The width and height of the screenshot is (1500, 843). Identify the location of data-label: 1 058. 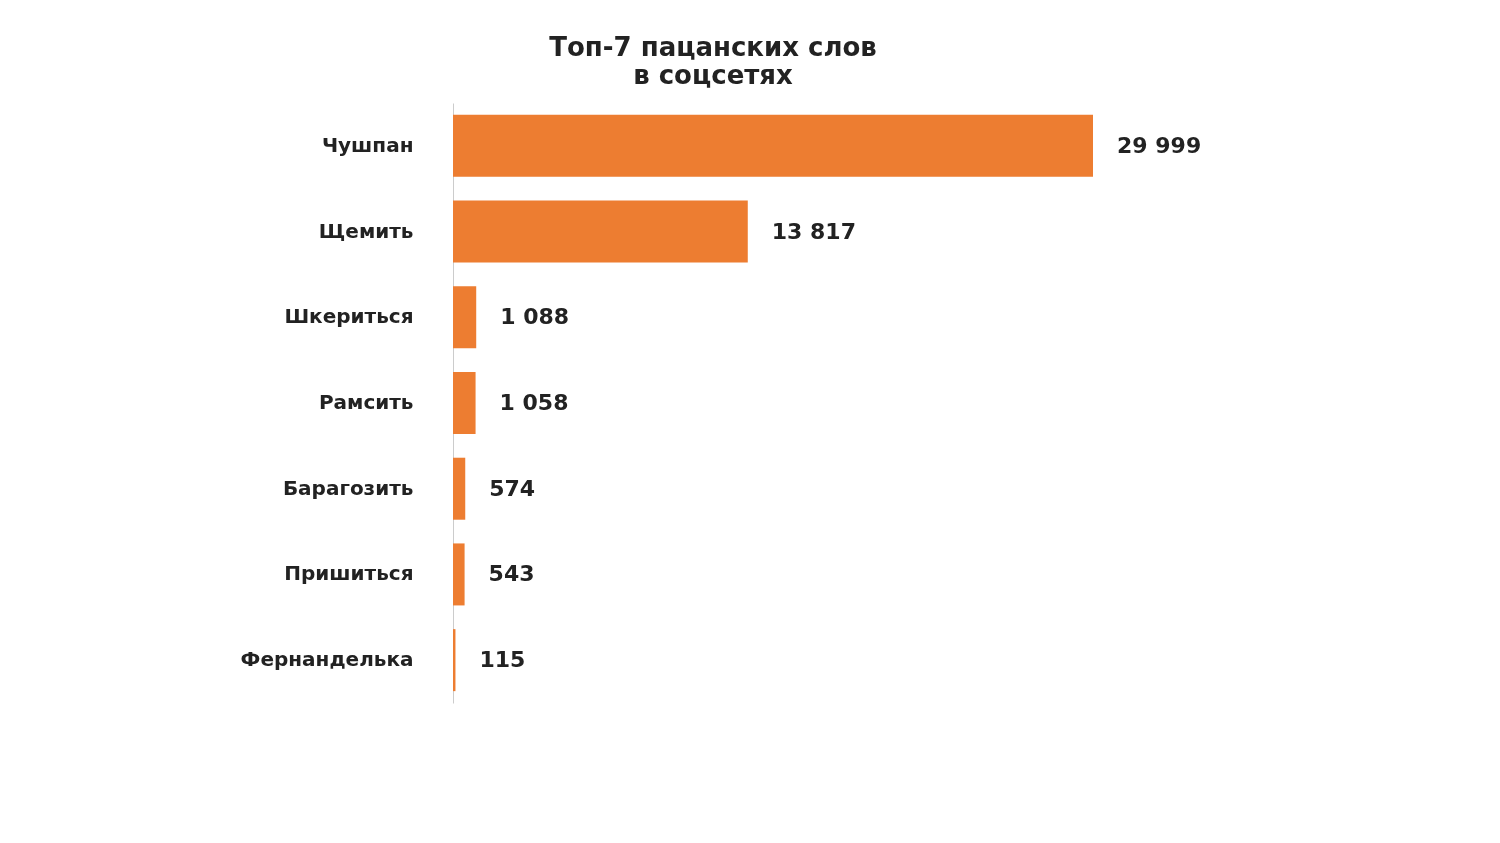
(534, 402).